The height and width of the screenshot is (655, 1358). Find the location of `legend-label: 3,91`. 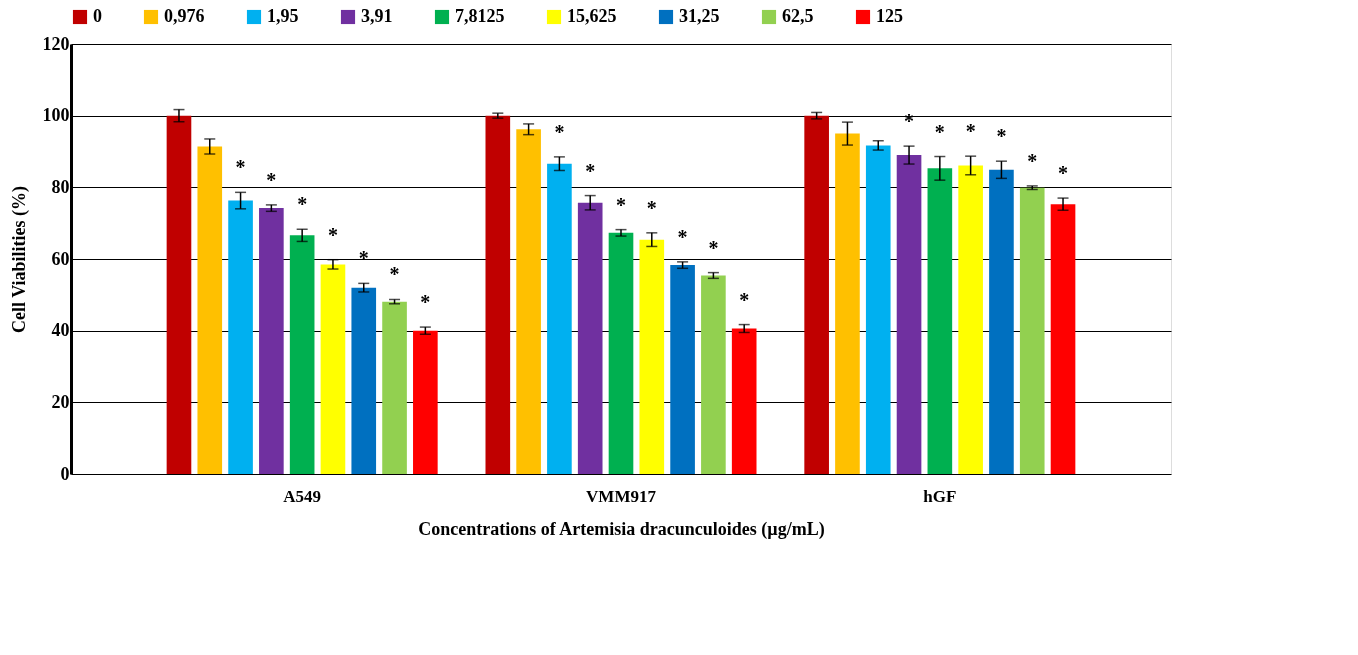

legend-label: 3,91 is located at coordinates (377, 16).